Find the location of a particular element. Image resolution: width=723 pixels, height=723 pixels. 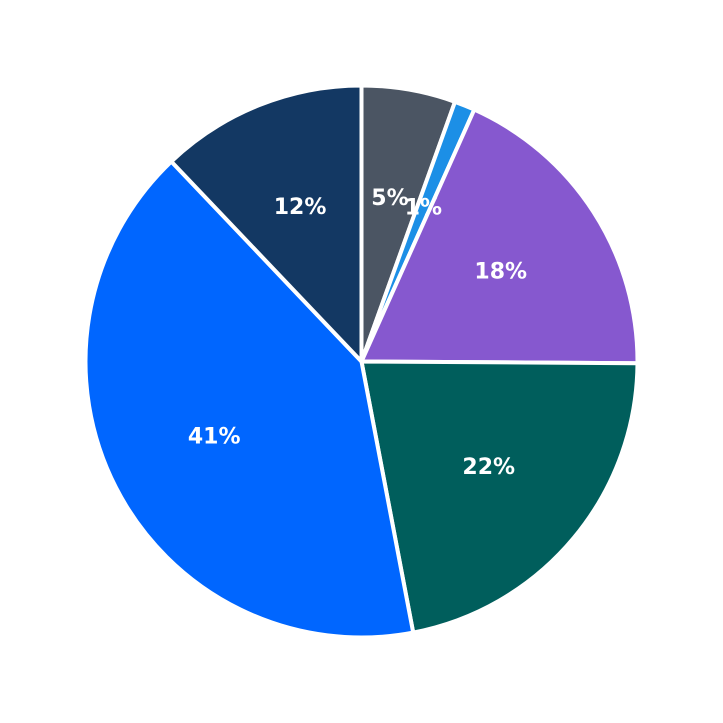

pie-slice-label-5: 12% is located at coordinates (300, 207).